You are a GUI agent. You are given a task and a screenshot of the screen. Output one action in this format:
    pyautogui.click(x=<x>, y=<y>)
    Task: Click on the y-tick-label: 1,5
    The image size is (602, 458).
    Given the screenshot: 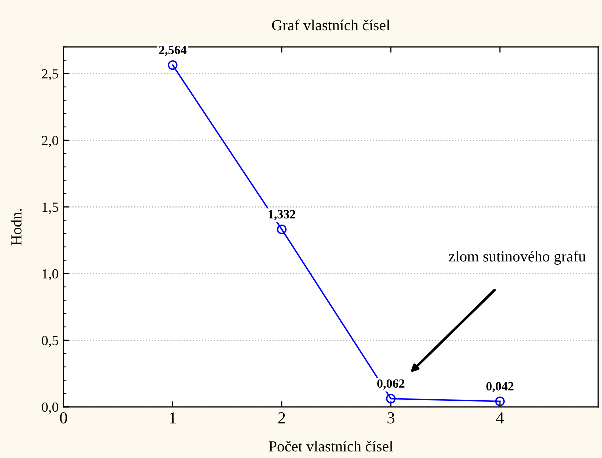 What is the action you would take?
    pyautogui.click(x=50, y=208)
    